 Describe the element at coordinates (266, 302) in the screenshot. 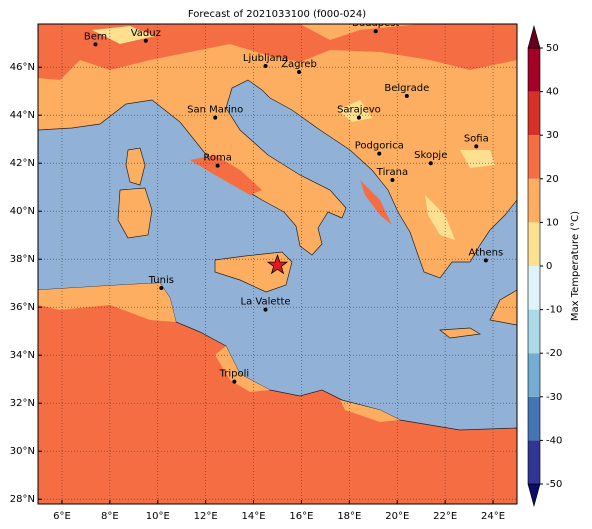

I see `city-label: La Valette` at that location.